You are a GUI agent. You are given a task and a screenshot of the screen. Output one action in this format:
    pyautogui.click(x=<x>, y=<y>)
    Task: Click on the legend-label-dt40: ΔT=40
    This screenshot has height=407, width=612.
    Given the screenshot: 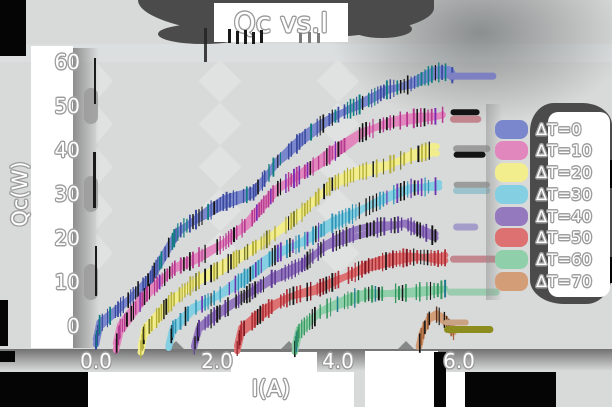 What is the action you would take?
    pyautogui.click(x=564, y=216)
    